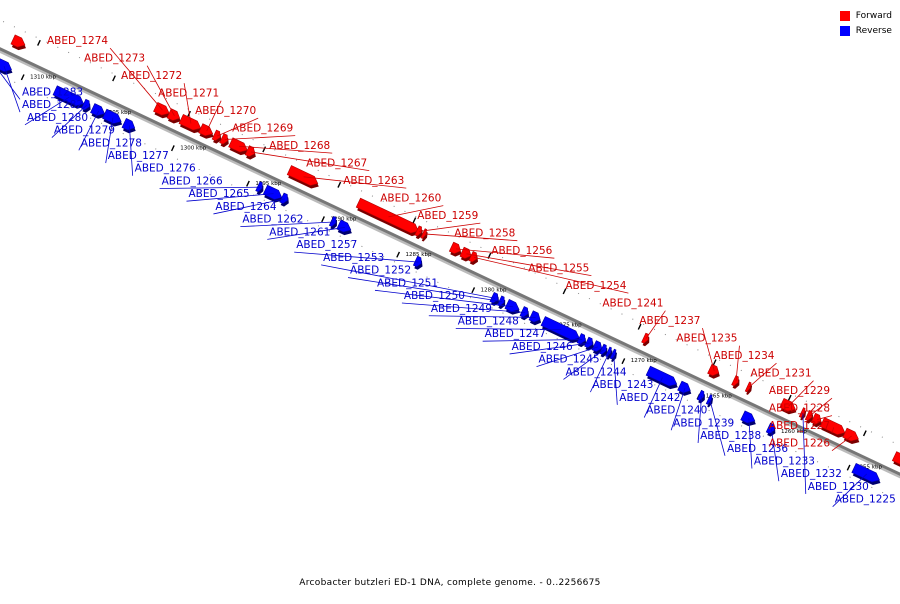  What do you see at coordinates (299, 232) in the screenshot?
I see `gene-label-ABED_1261: ABED_1261` at bounding box center [299, 232].